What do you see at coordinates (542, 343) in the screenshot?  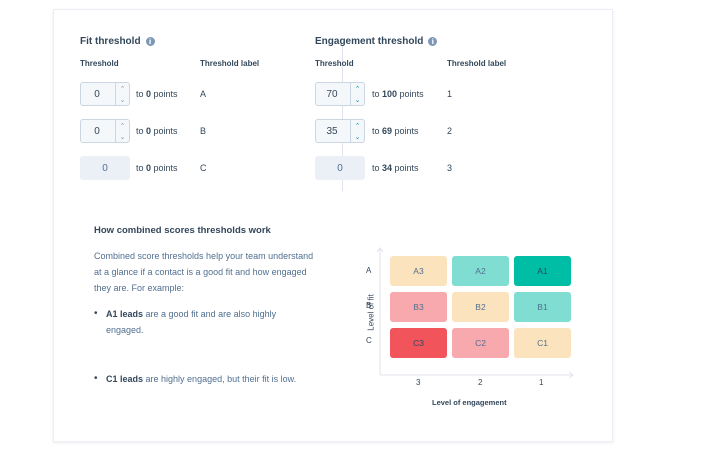 I see `matrix-cell-c1: C1` at bounding box center [542, 343].